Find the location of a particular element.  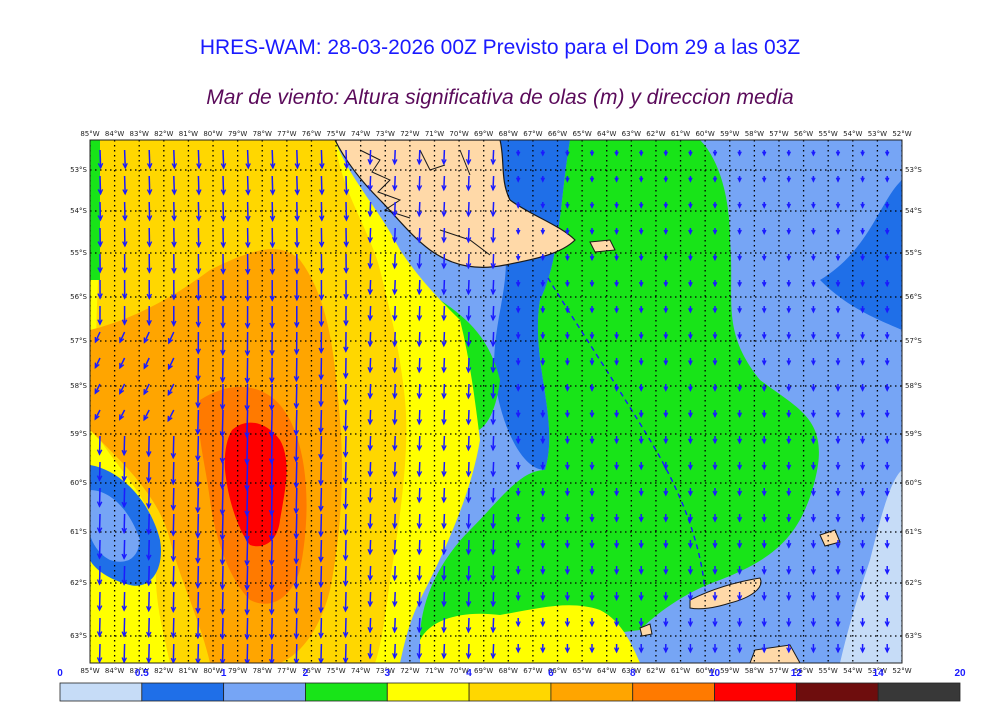

lon-label-bottom: 80°W is located at coordinates (212, 671).